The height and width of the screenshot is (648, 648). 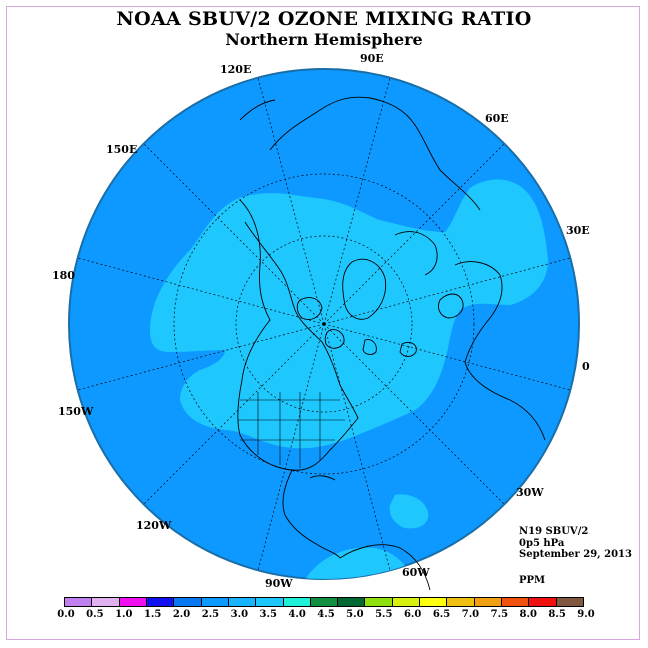 I want to click on colorbar-tick-label: 2.0, so click(x=181, y=614).